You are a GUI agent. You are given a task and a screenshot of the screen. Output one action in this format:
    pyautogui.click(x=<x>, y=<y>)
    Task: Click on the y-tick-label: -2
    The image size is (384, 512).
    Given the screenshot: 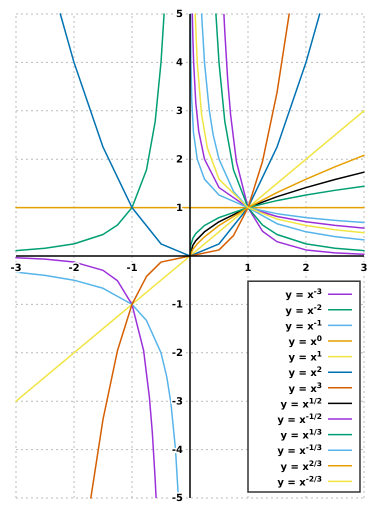 What is the action you would take?
    pyautogui.click(x=178, y=353)
    